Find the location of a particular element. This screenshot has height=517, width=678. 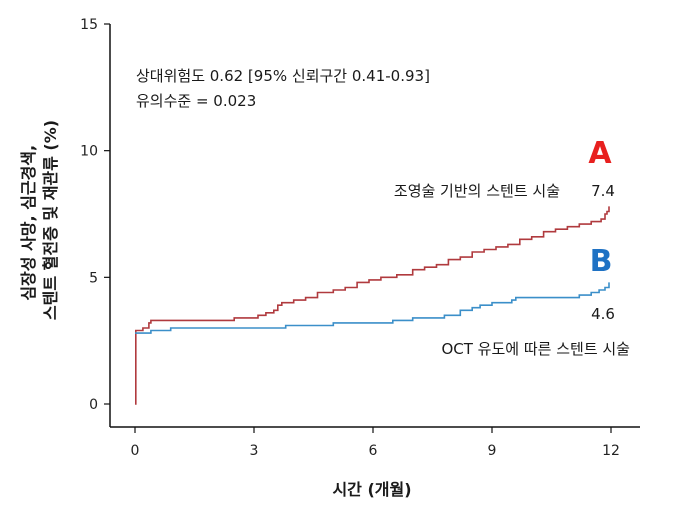

series-b-name: OCT 유도에 따른 스텐트 시술 is located at coordinates (535, 349).